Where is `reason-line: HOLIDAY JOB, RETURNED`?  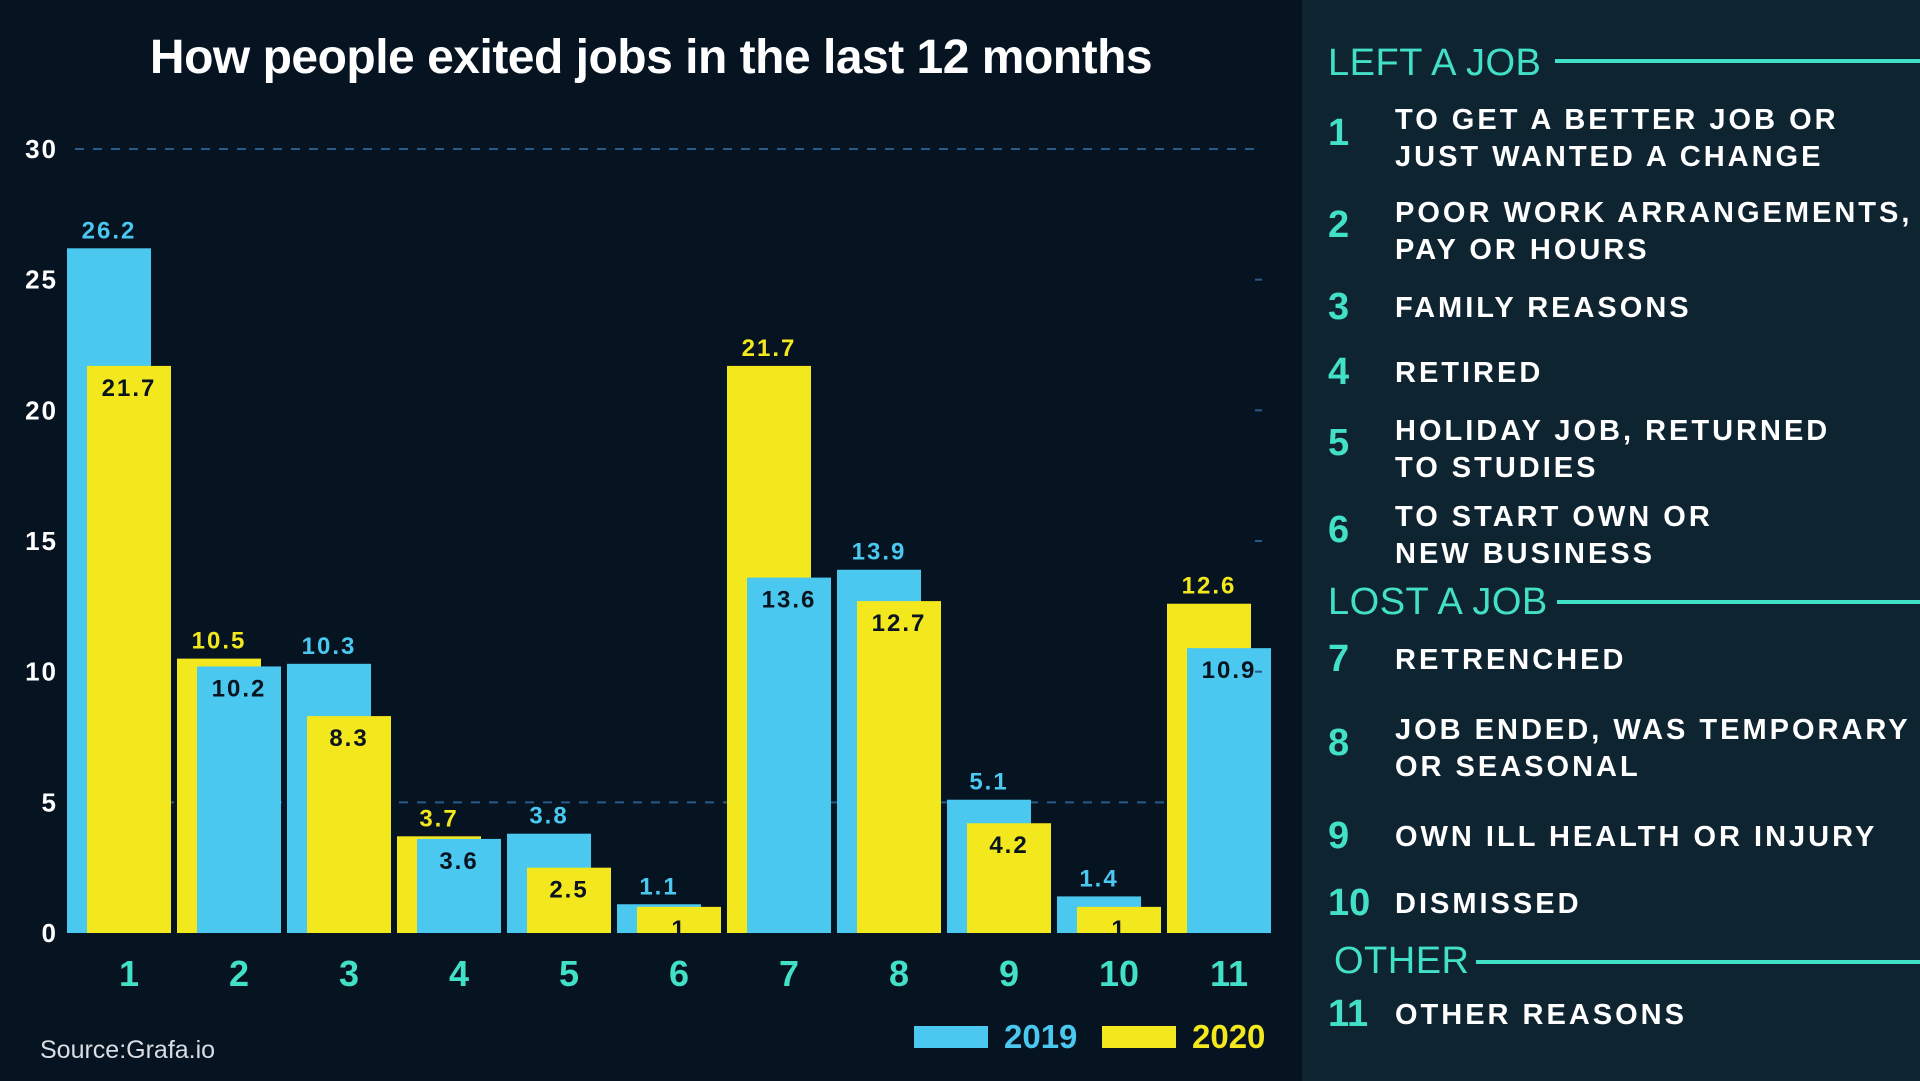
reason-line: HOLIDAY JOB, RETURNED is located at coordinates (1613, 431).